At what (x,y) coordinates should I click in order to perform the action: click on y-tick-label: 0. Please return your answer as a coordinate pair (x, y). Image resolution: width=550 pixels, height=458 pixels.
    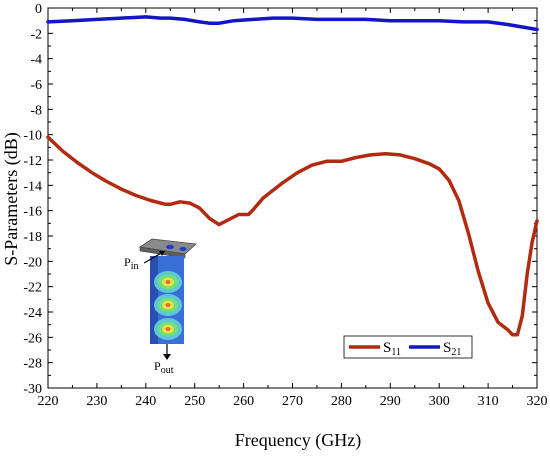
    Looking at the image, I should click on (38, 9).